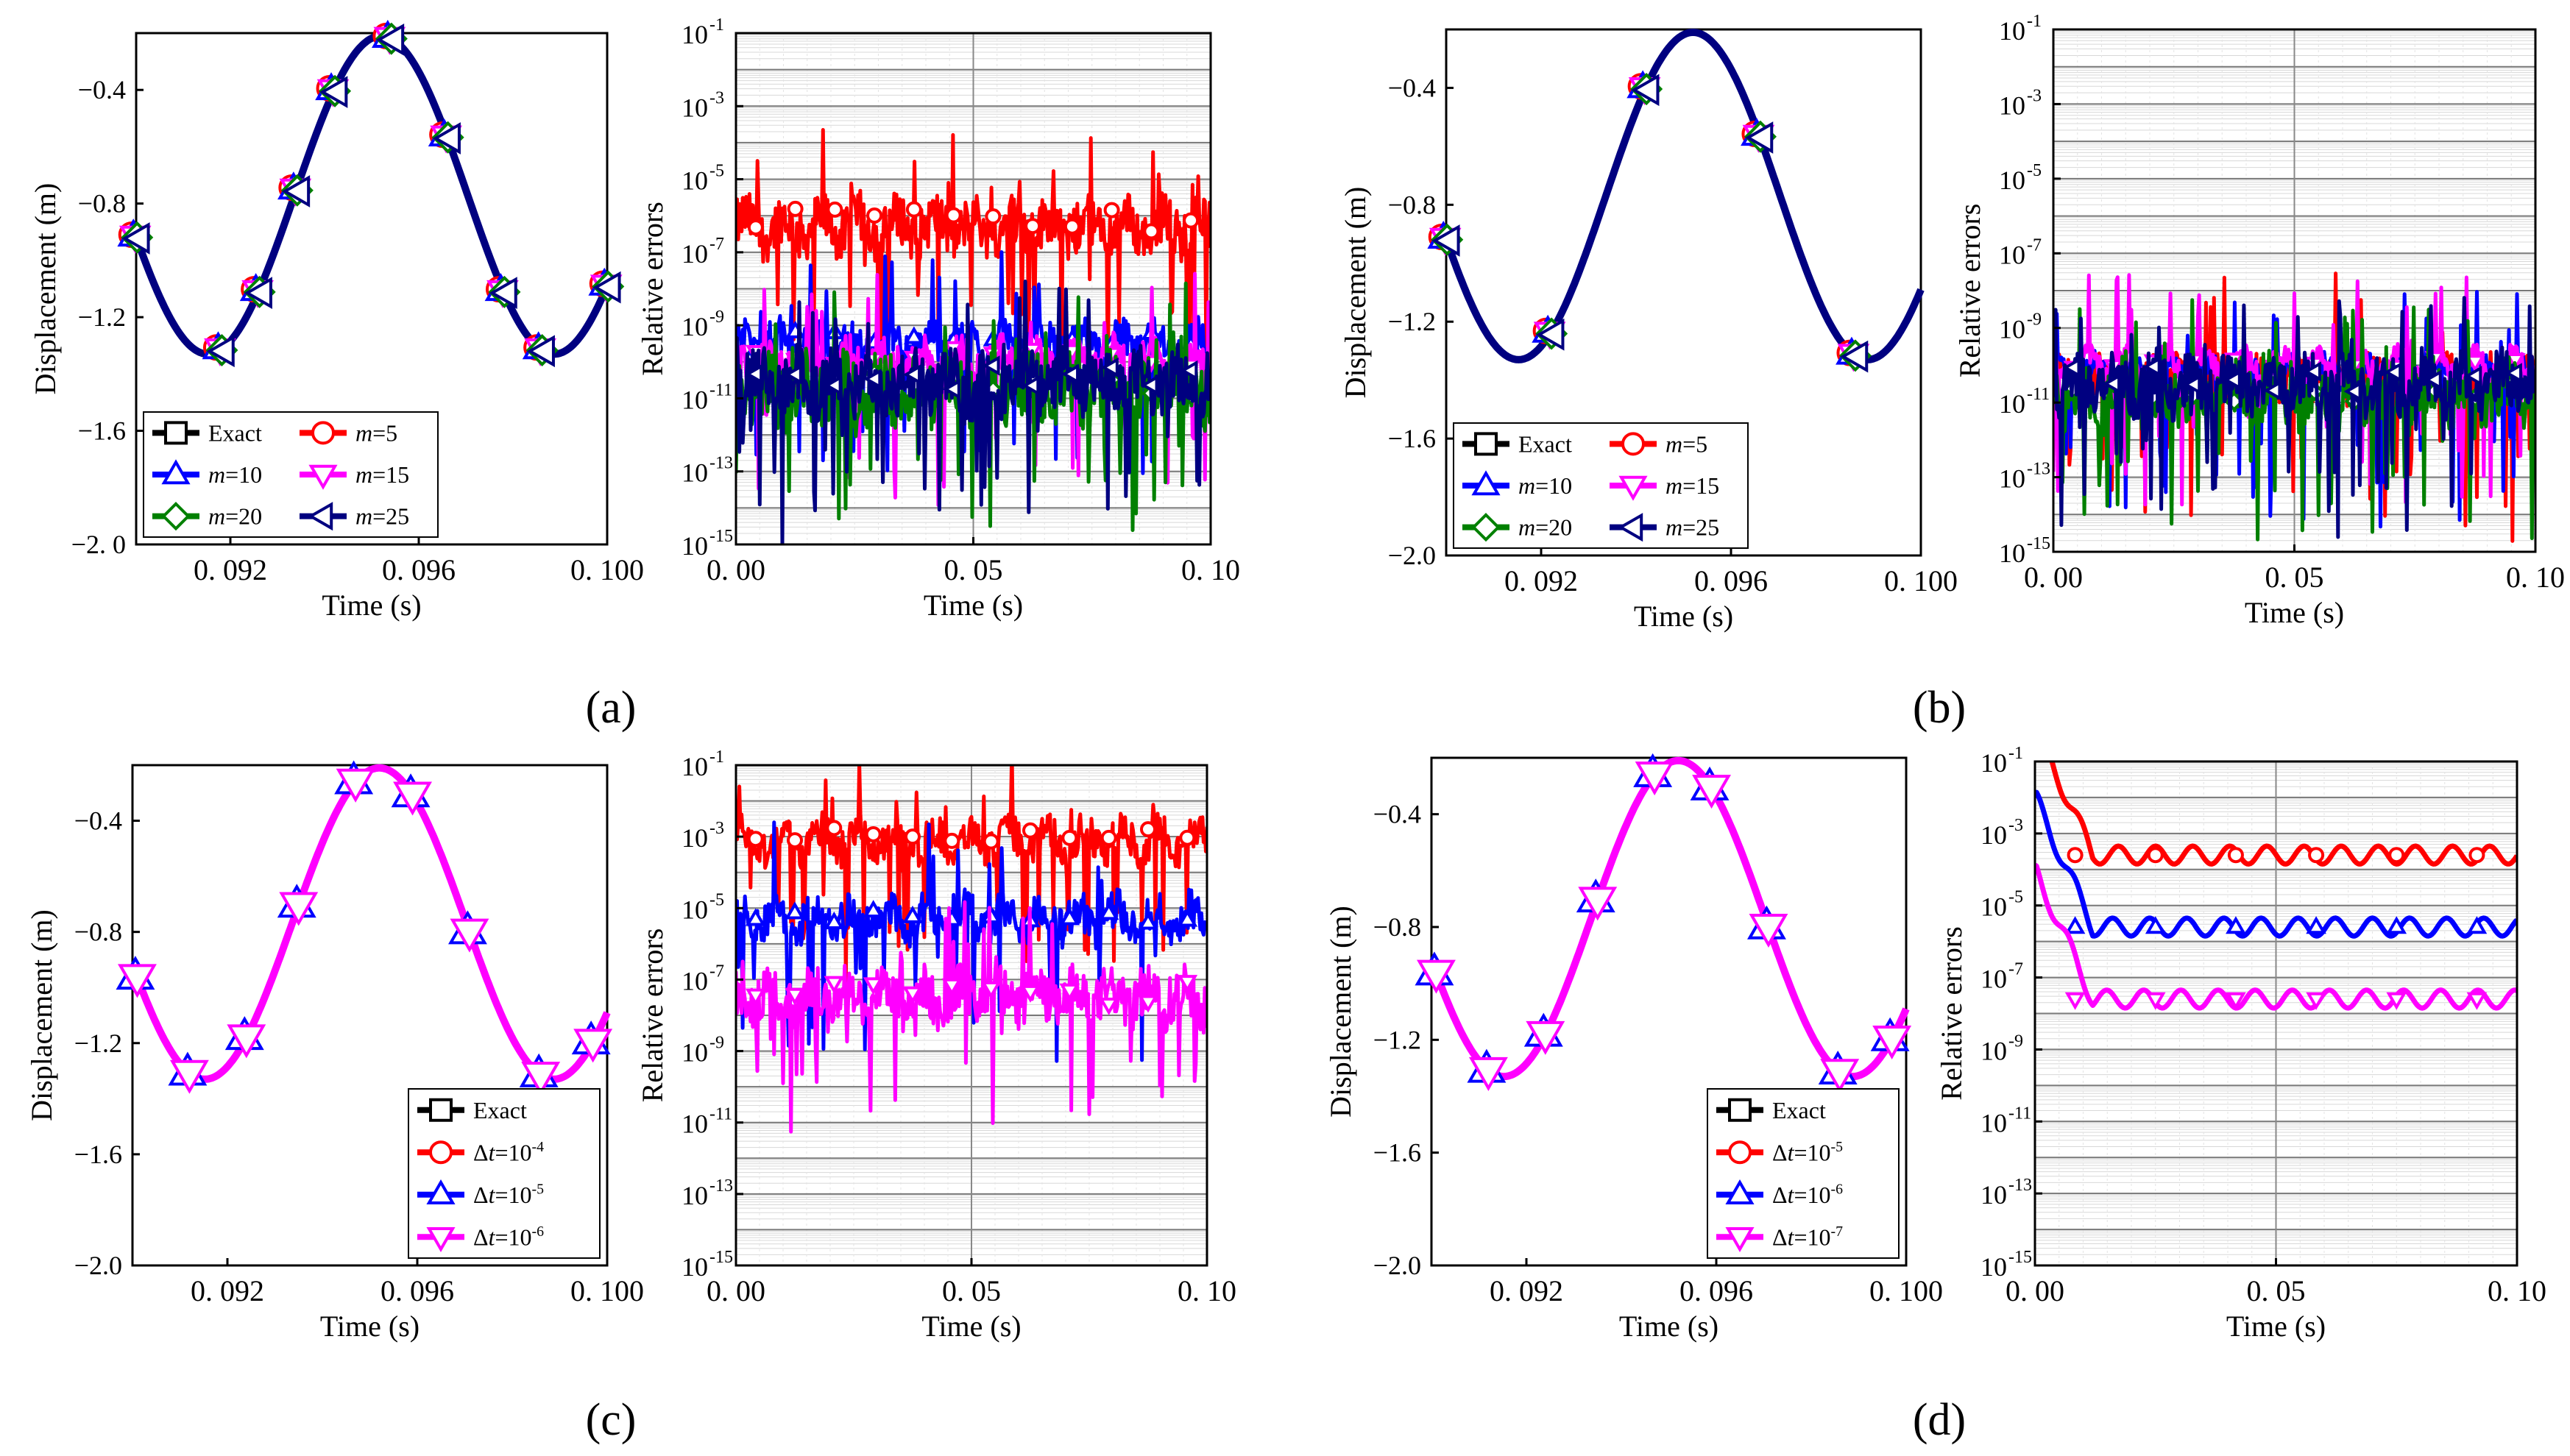  I want to click on x-tick-label: 0. 092, so click(1541, 581).